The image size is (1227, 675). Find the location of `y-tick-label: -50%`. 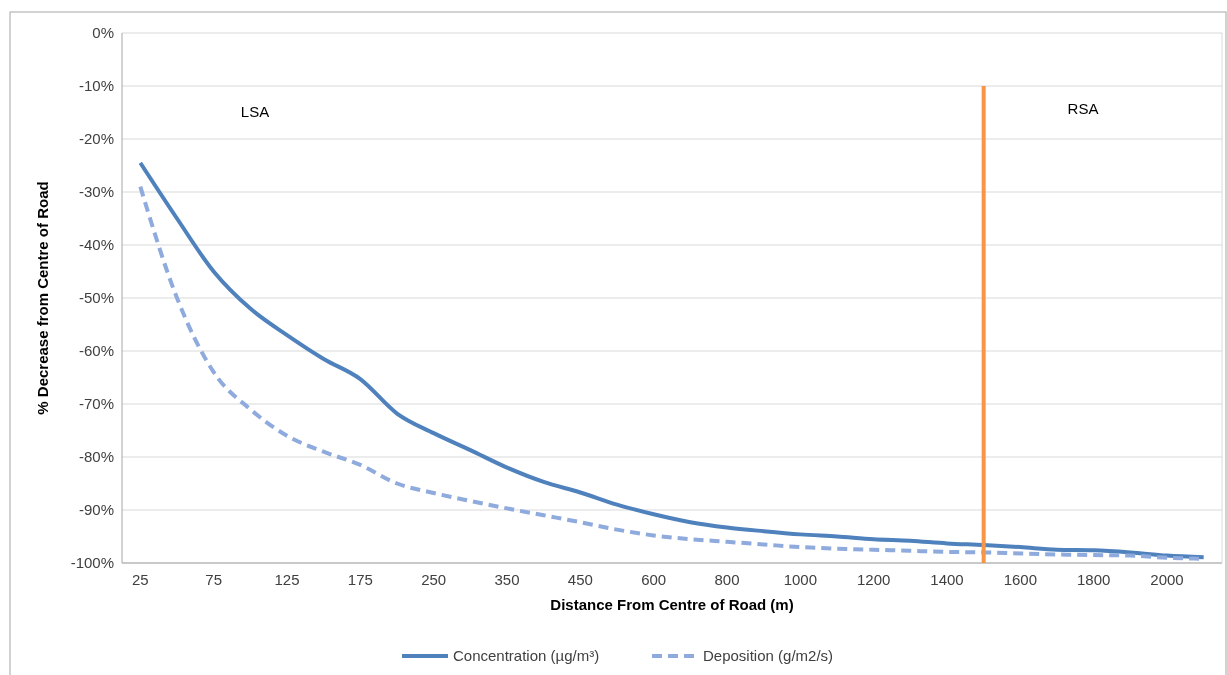

y-tick-label: -50% is located at coordinates (96, 298).